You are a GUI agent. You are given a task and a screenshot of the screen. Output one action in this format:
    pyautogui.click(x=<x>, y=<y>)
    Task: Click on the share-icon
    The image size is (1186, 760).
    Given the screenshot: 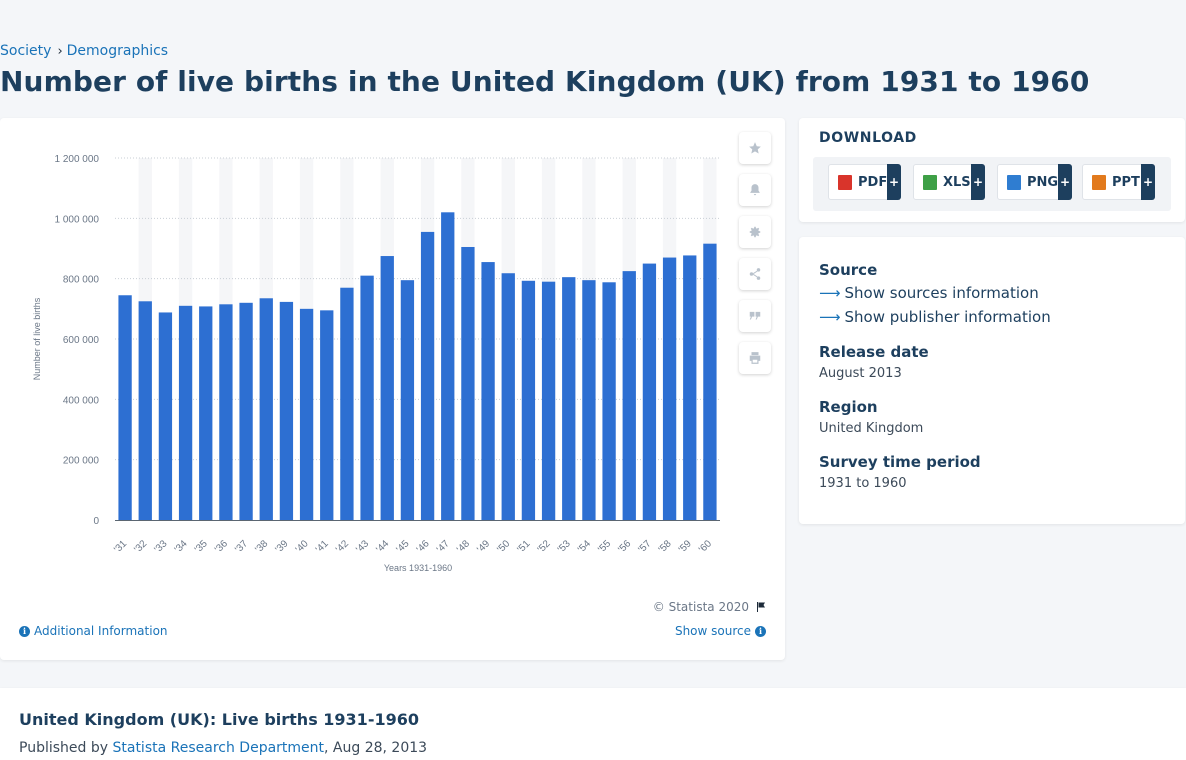 What is the action you would take?
    pyautogui.click(x=755, y=274)
    